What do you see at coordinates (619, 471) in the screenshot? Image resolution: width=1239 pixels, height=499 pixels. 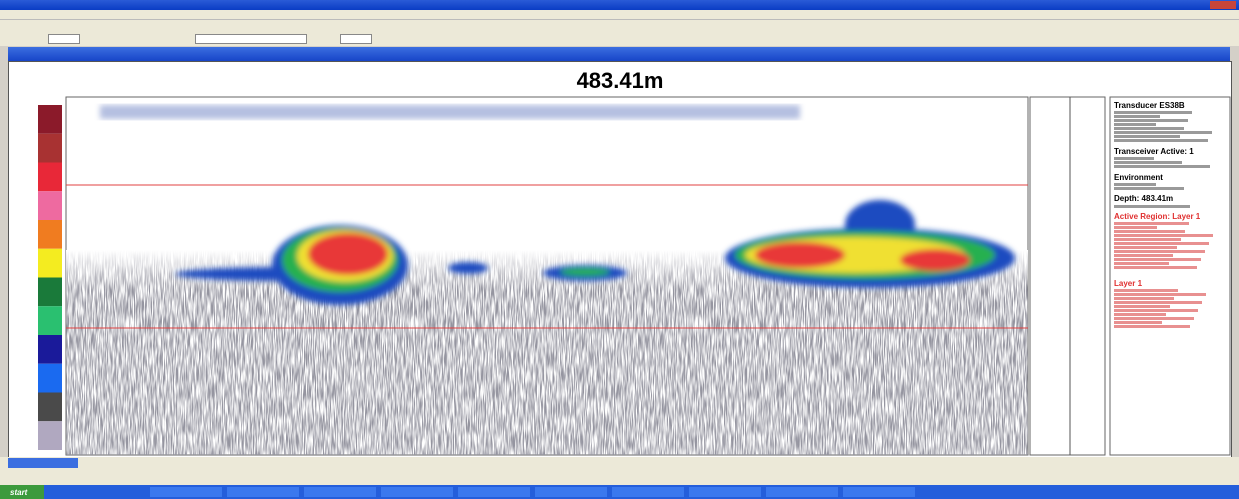 I see `status-bar` at bounding box center [619, 471].